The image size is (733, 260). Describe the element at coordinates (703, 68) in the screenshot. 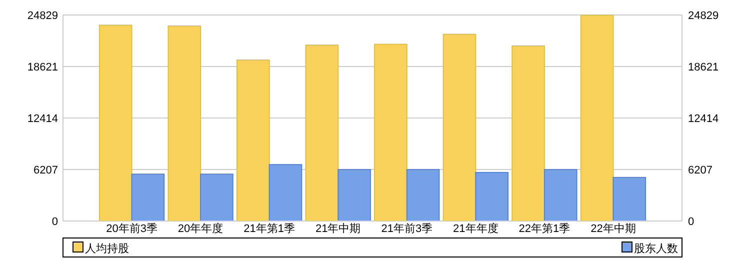

I see `y2-tick-label: 18621` at that location.